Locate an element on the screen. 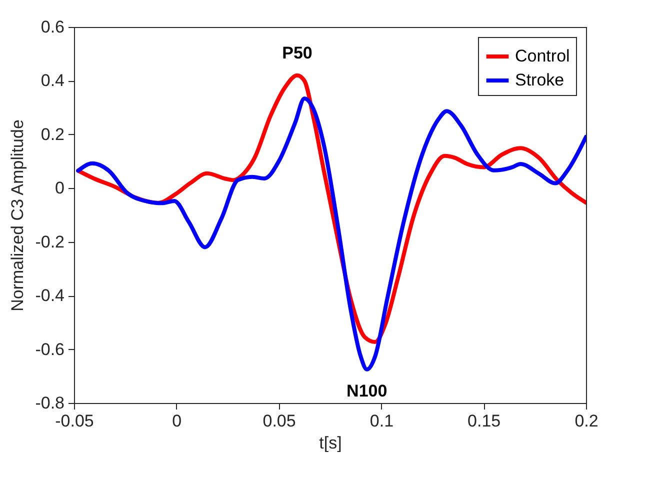  x-tick-label: 0.2 is located at coordinates (586, 421).